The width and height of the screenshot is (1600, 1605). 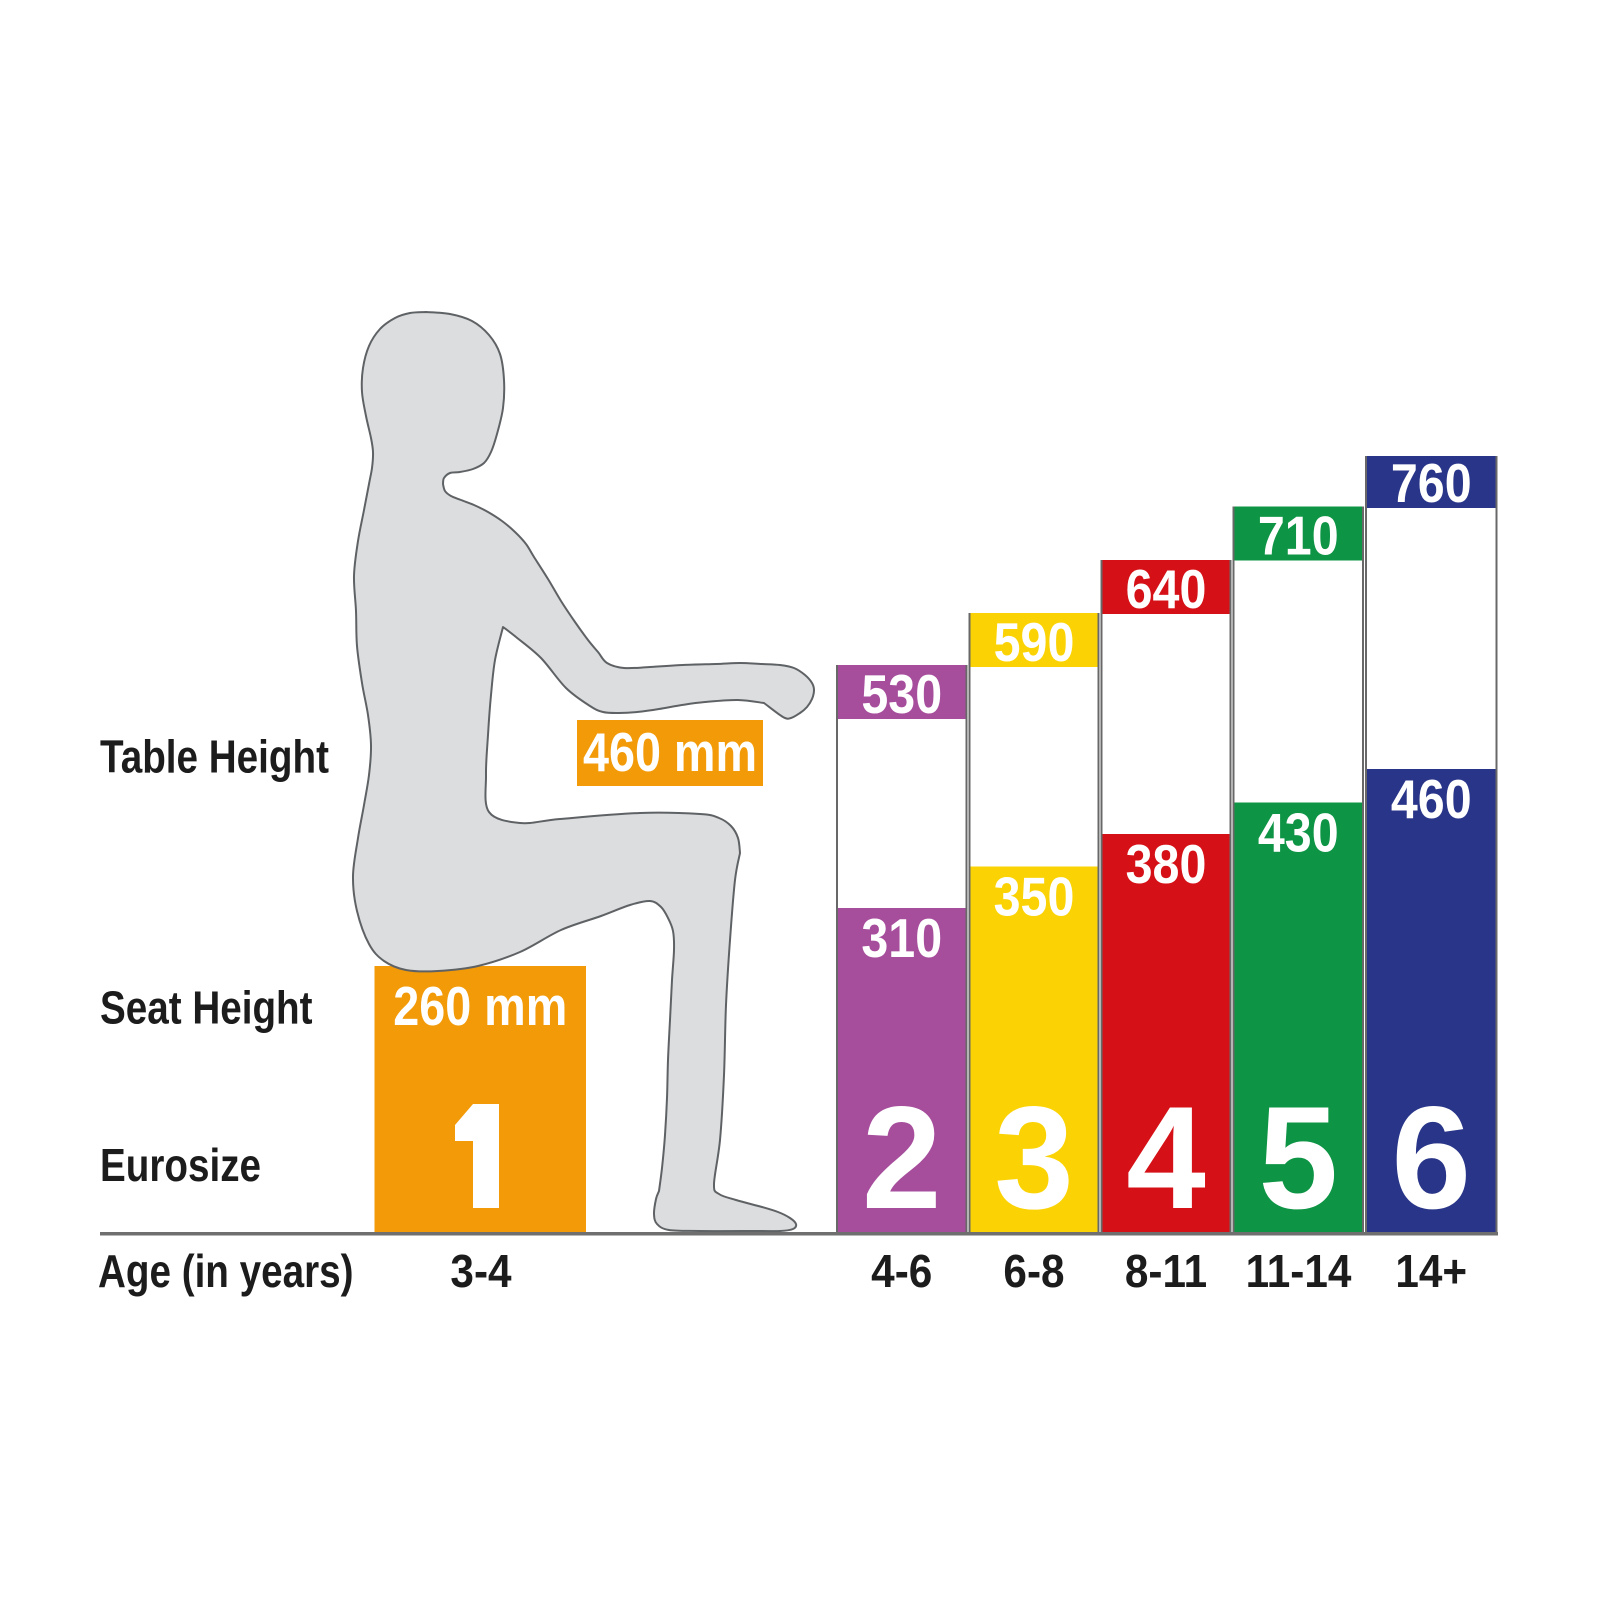 What do you see at coordinates (1298, 1158) in the screenshot?
I see `svg-text: 5` at bounding box center [1298, 1158].